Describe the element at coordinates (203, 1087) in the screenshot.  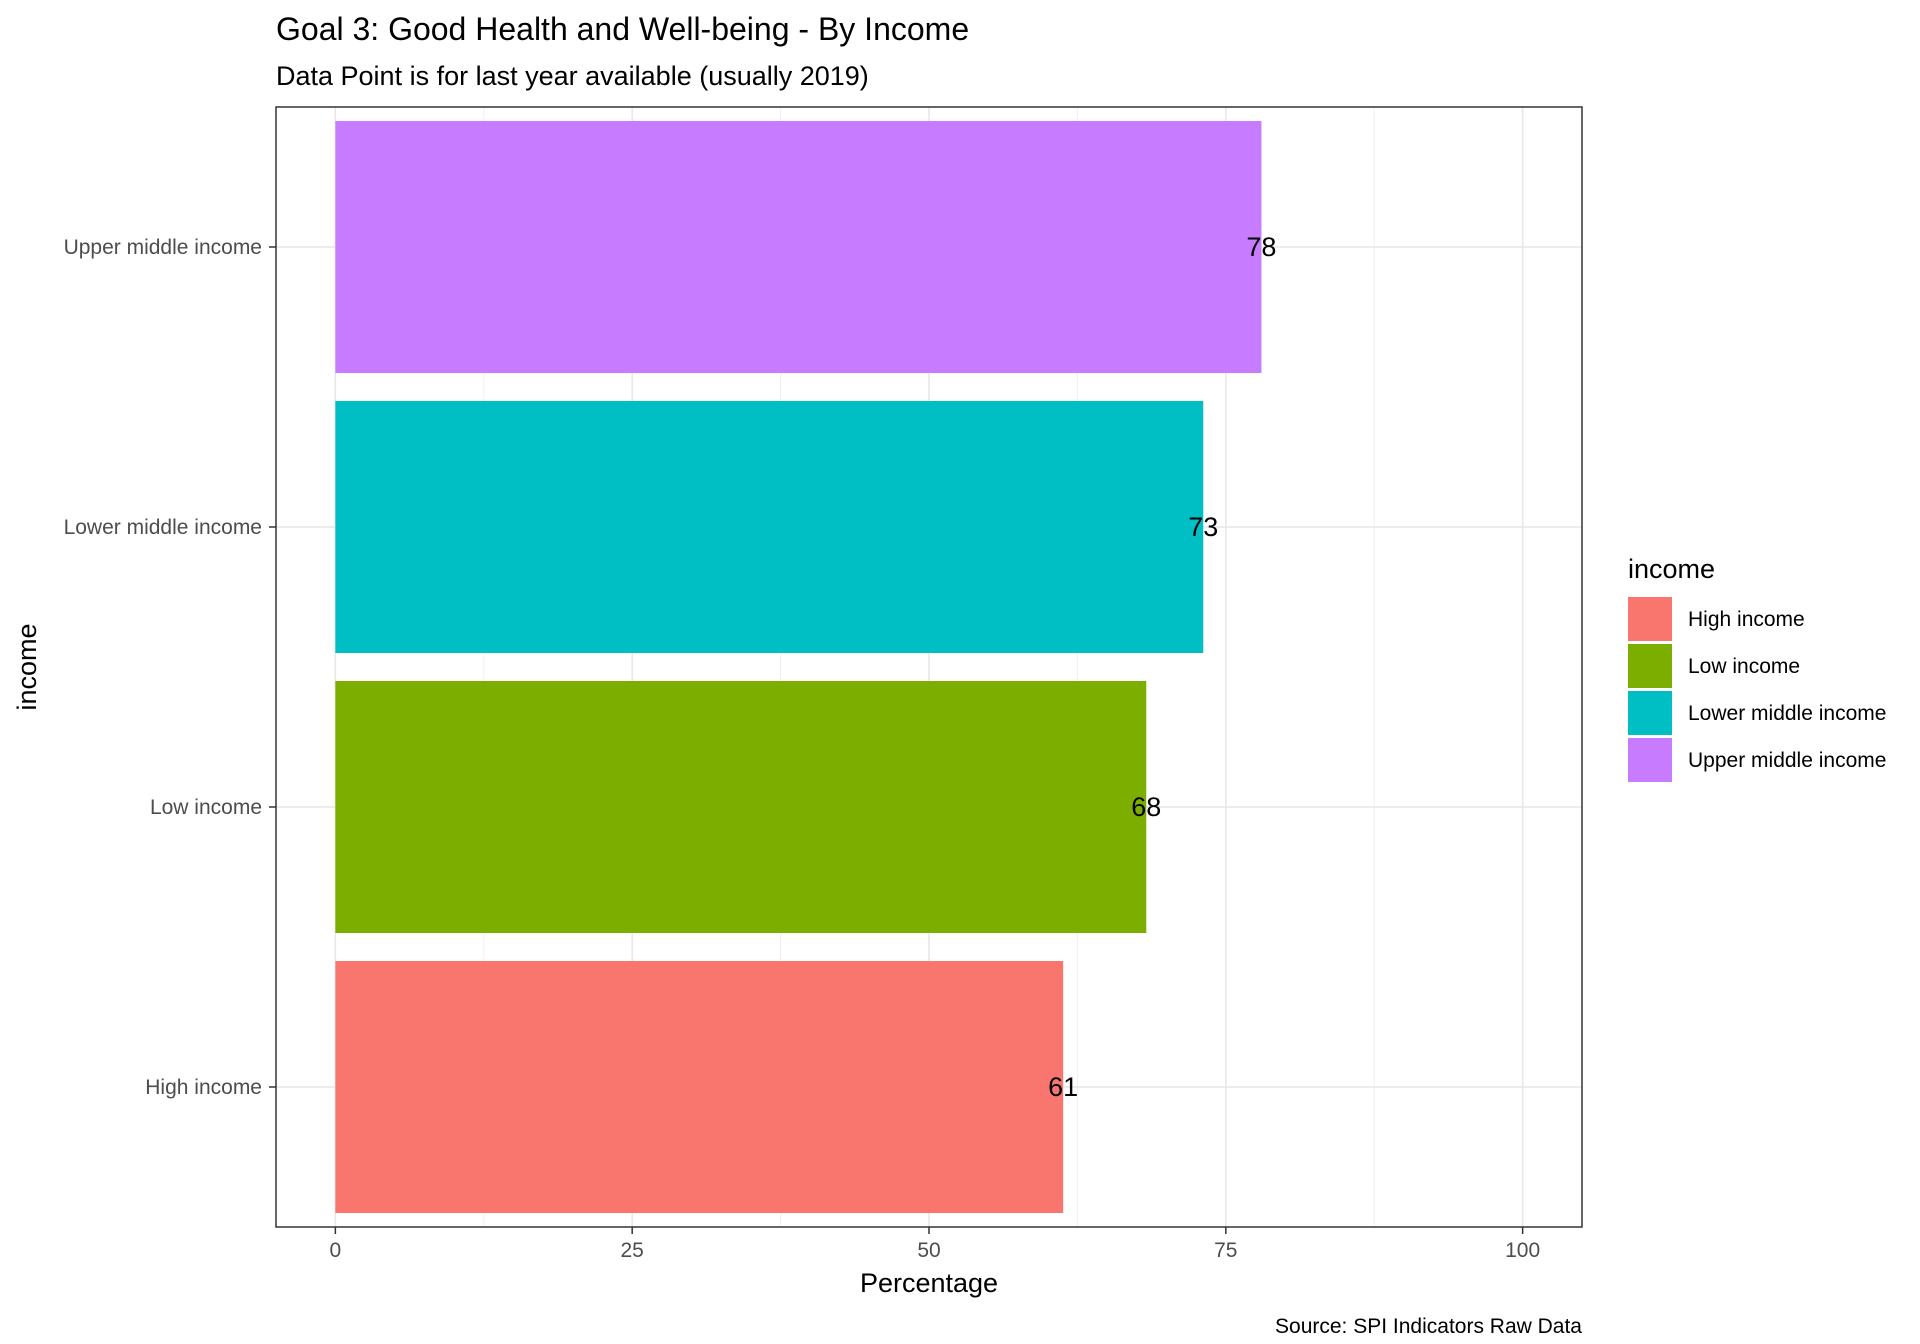
I see `y-tick-label: High income` at that location.